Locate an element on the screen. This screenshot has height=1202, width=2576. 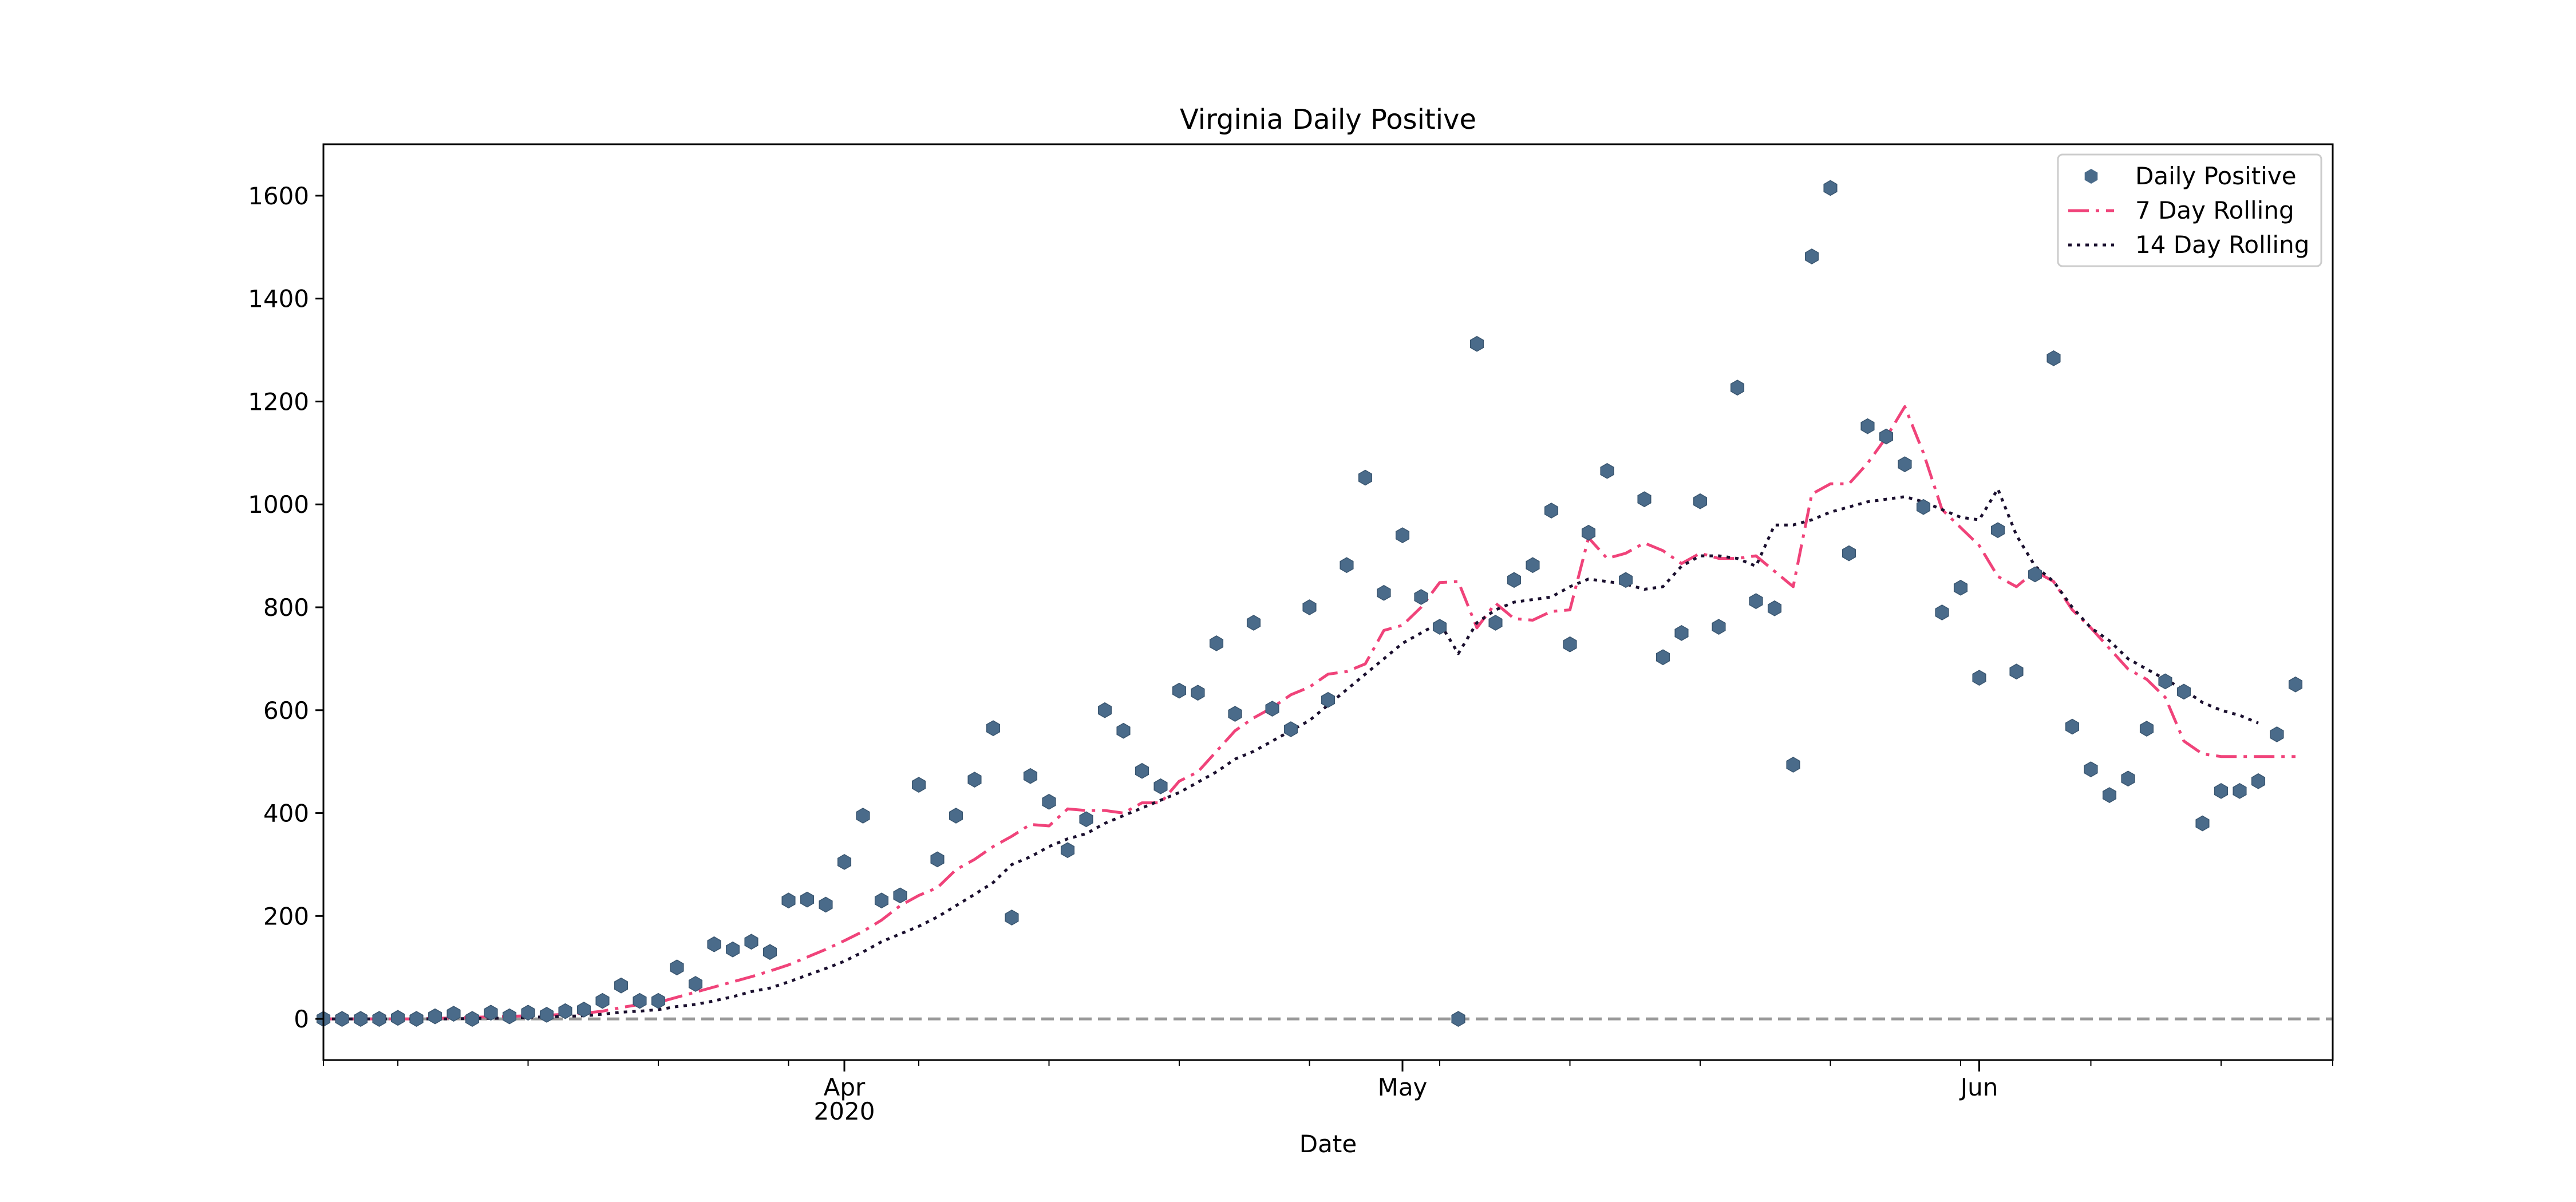
y-tick-label: 1400 is located at coordinates (278, 299).